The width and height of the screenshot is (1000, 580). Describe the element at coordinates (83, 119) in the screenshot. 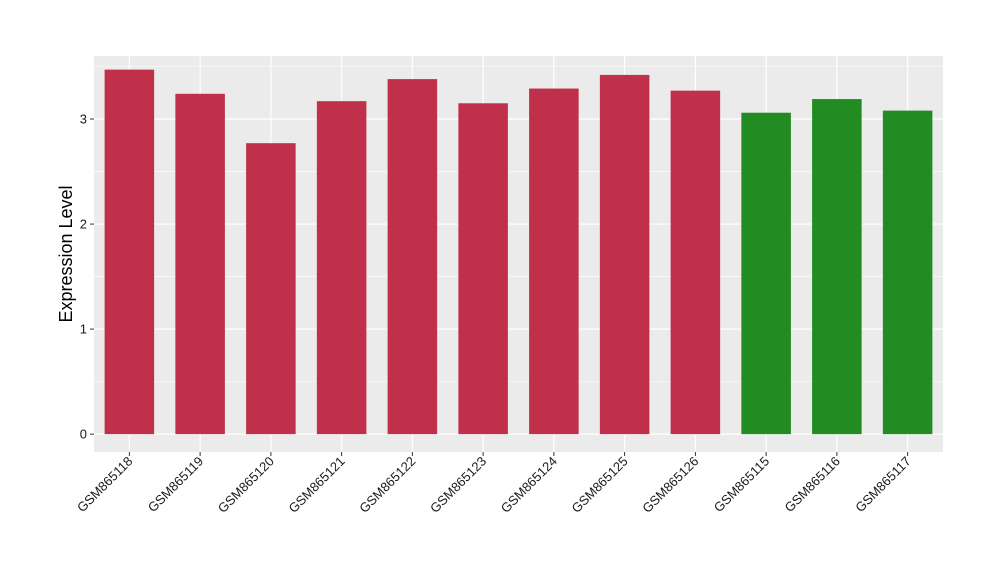

I see `y-tick-label: 3` at that location.